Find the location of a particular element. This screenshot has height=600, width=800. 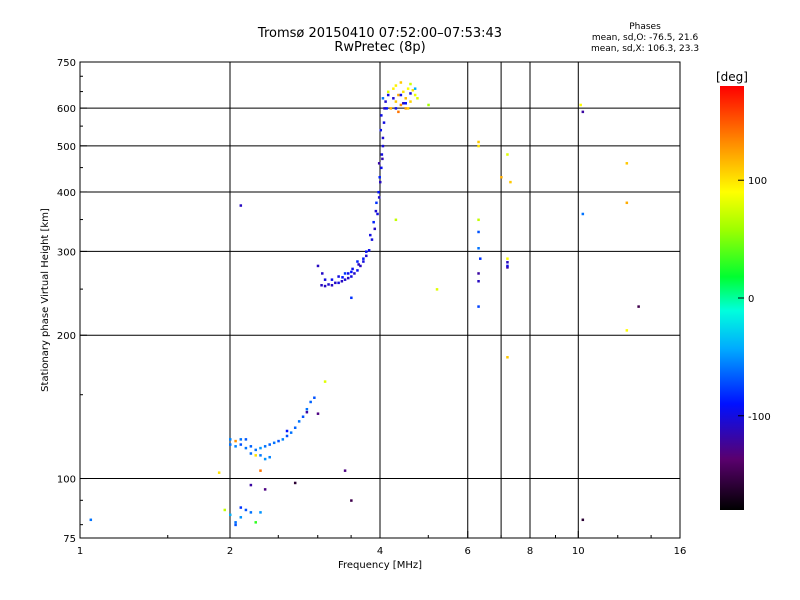

phases-label: Phases is located at coordinates (645, 27).